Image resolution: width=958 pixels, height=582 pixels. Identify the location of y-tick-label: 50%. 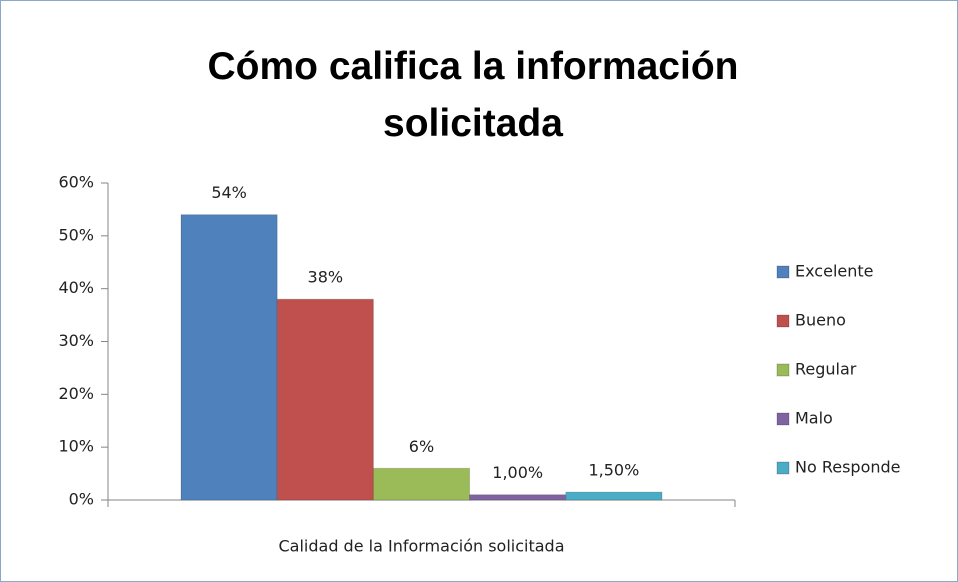
(76, 234).